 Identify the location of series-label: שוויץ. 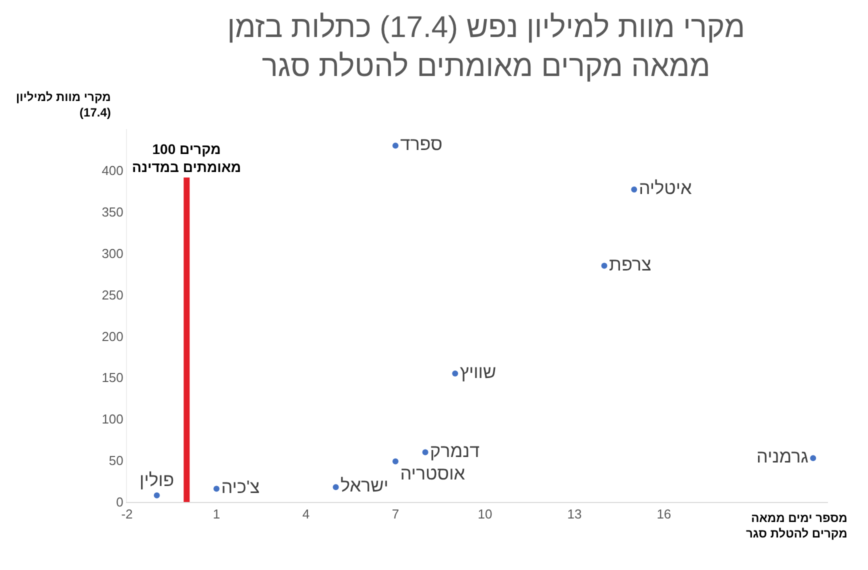
(478, 372).